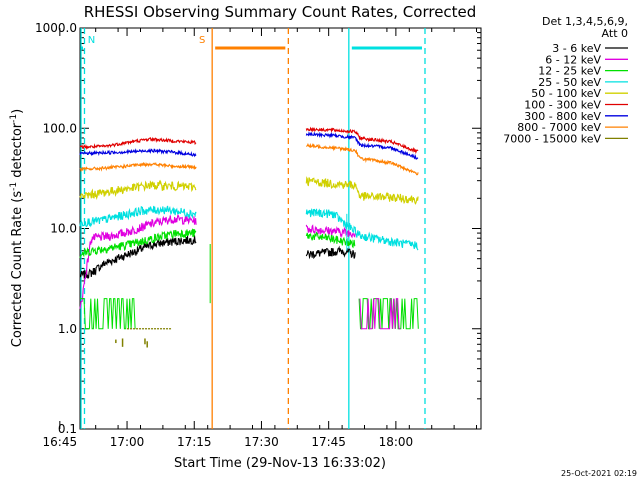  I want to click on x-tick-label: 17:15, so click(194, 442).